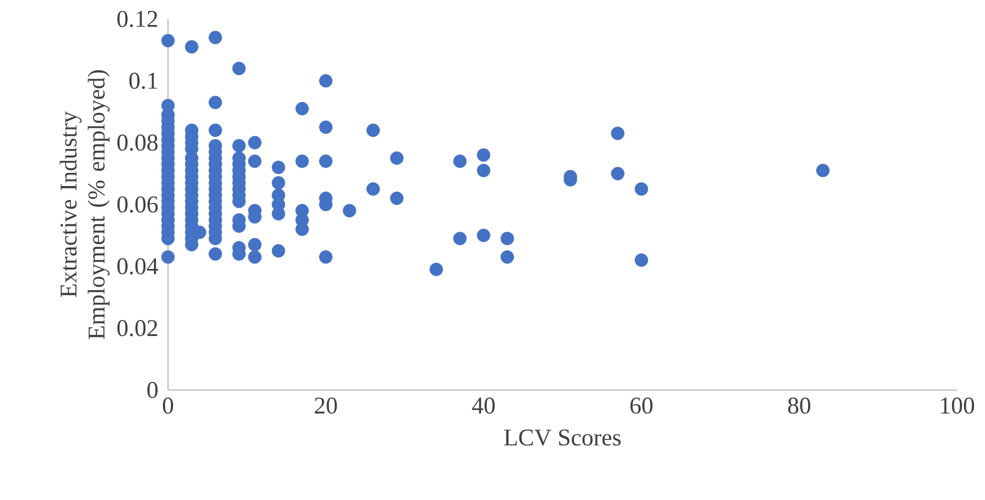 Image resolution: width=985 pixels, height=500 pixels. Describe the element at coordinates (562, 438) in the screenshot. I see `x-axis-title: LCV Scores` at that location.